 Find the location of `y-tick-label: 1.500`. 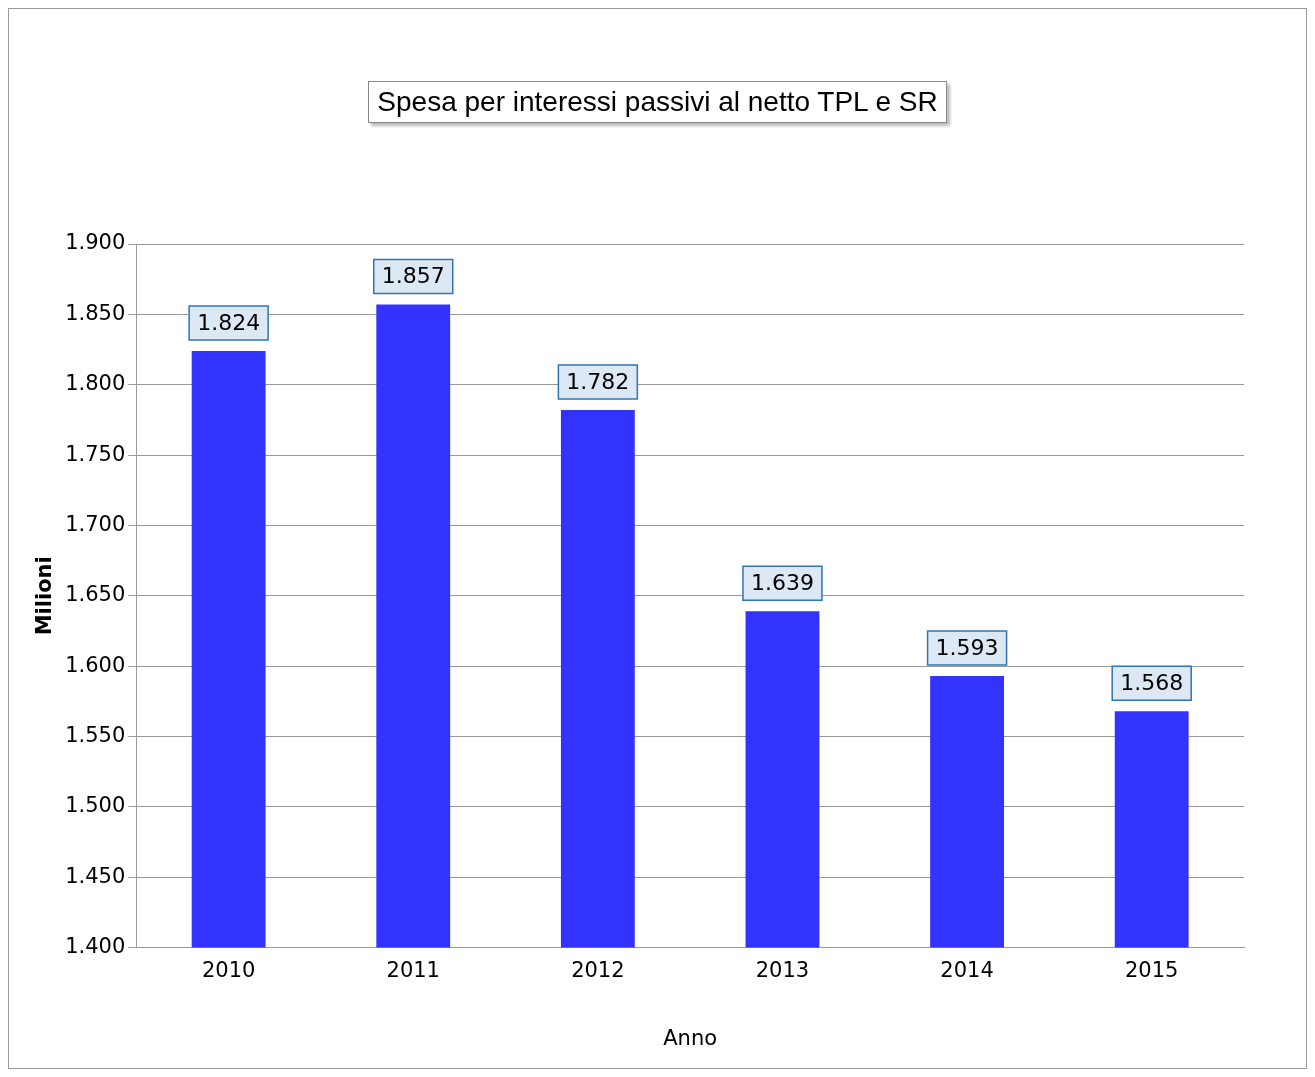

y-tick-label: 1.500 is located at coordinates (95, 805).